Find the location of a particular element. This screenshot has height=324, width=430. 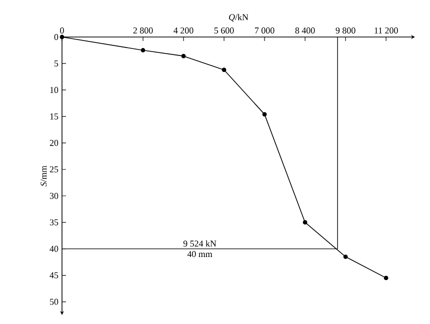

y-tick-label: 50 is located at coordinates (54, 301).